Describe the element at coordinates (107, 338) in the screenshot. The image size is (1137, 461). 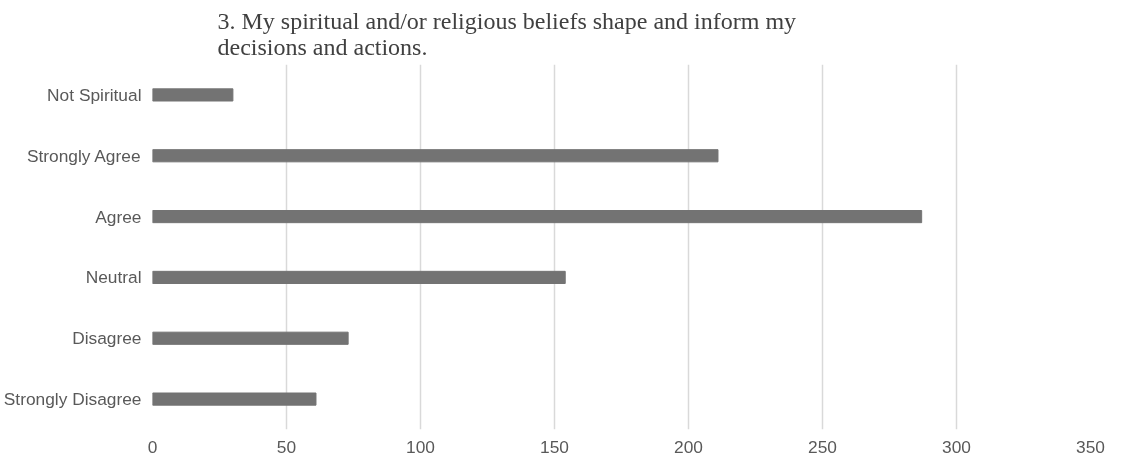
I see `y-tick-label: Disagree` at that location.